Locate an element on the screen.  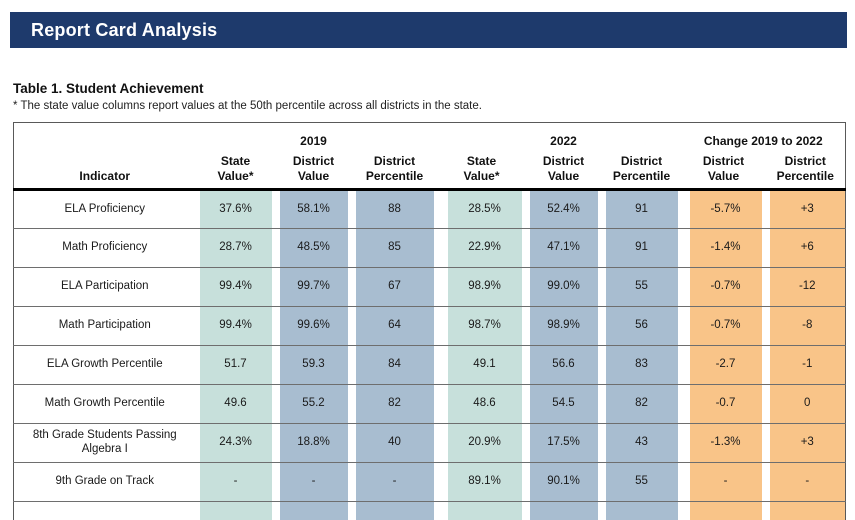
value-cell: 83 is located at coordinates (641, 365).